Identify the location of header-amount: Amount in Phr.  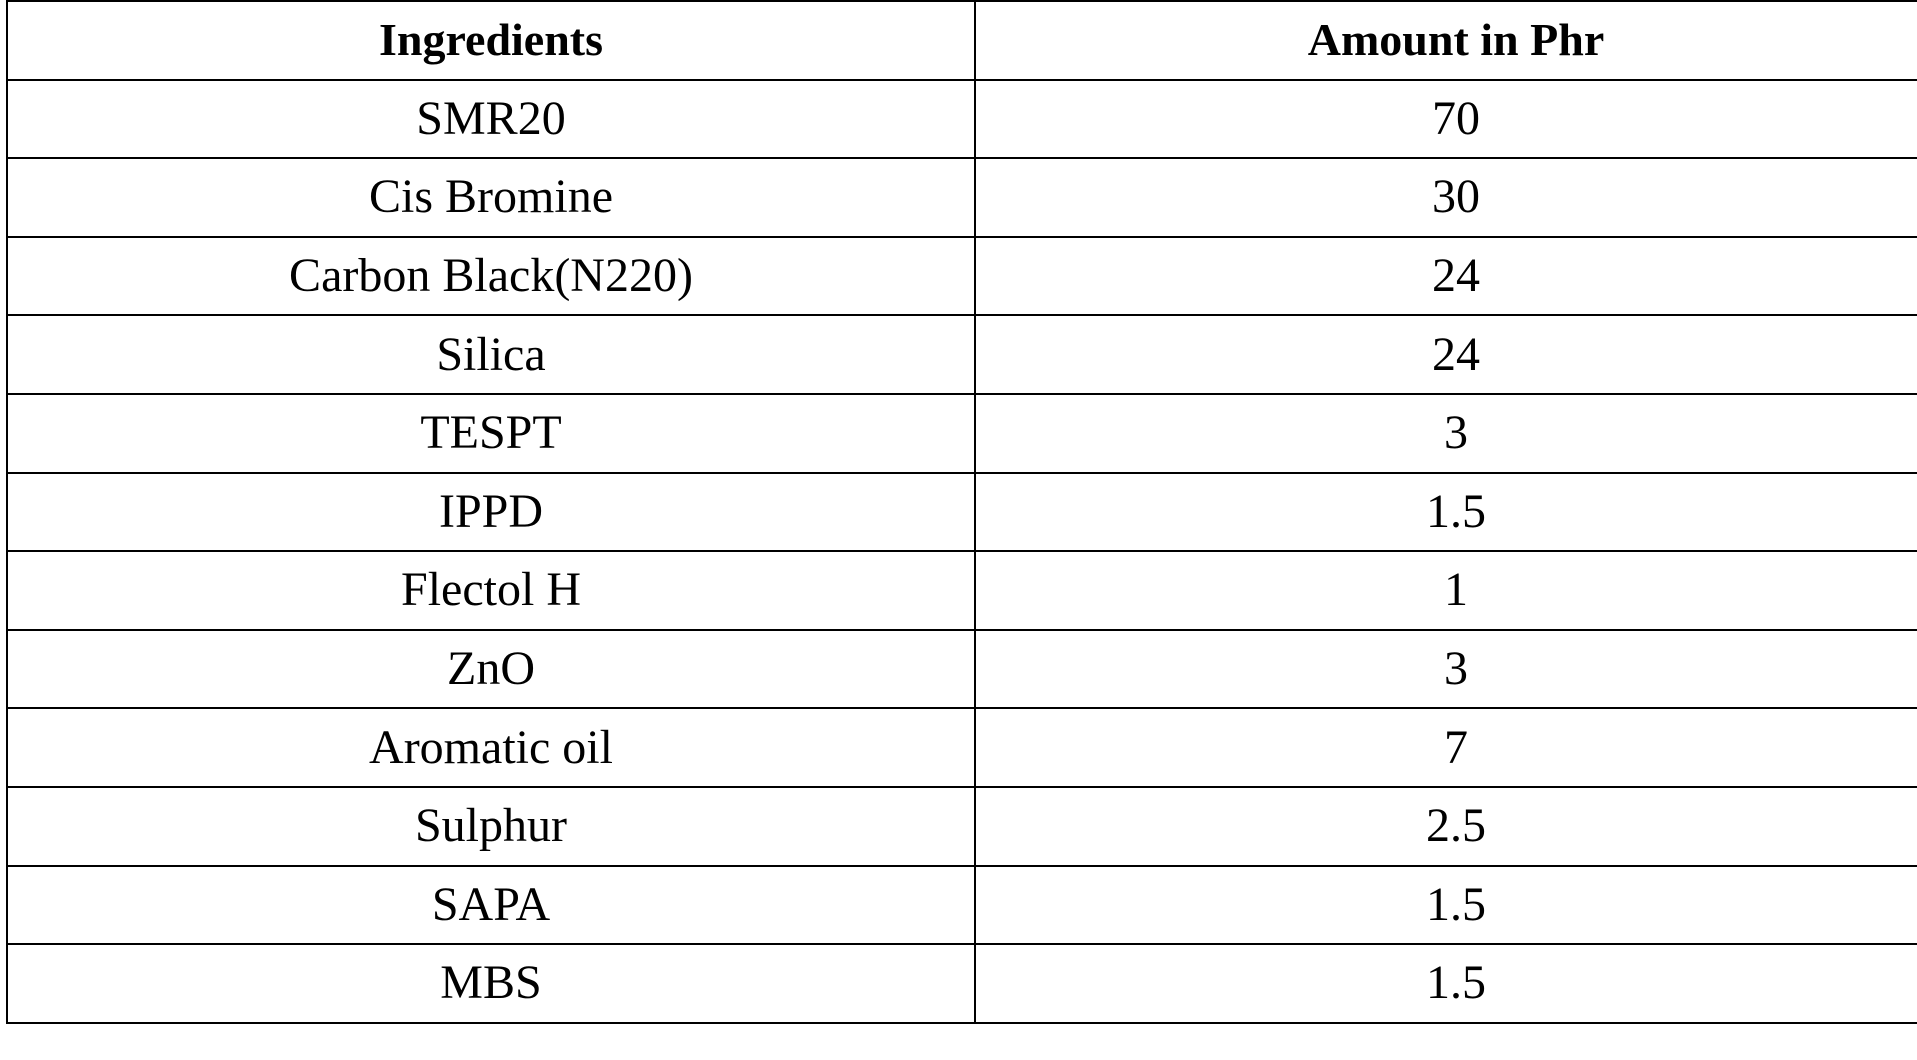
(1445, 40).